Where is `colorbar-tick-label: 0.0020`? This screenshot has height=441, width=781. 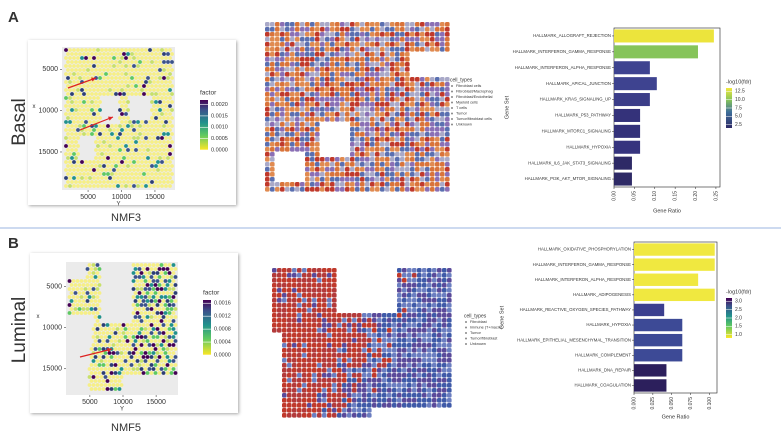 colorbar-tick-label: 0.0020 is located at coordinates (219, 105).